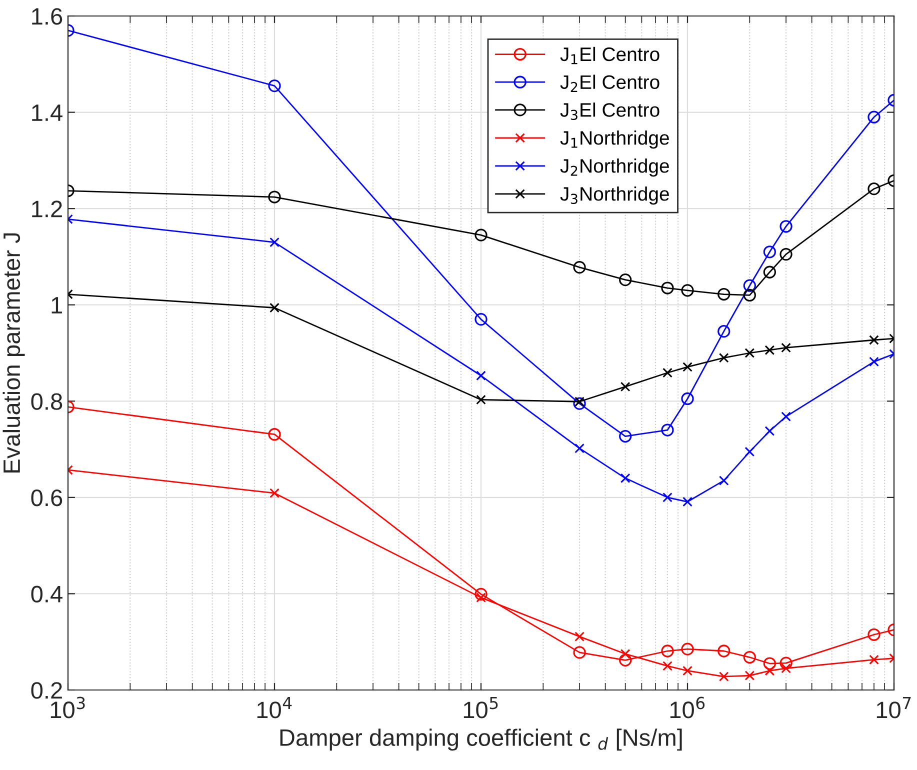 This screenshot has width=917, height=770. Describe the element at coordinates (47, 209) in the screenshot. I see `y-tick-label: 1.2` at that location.